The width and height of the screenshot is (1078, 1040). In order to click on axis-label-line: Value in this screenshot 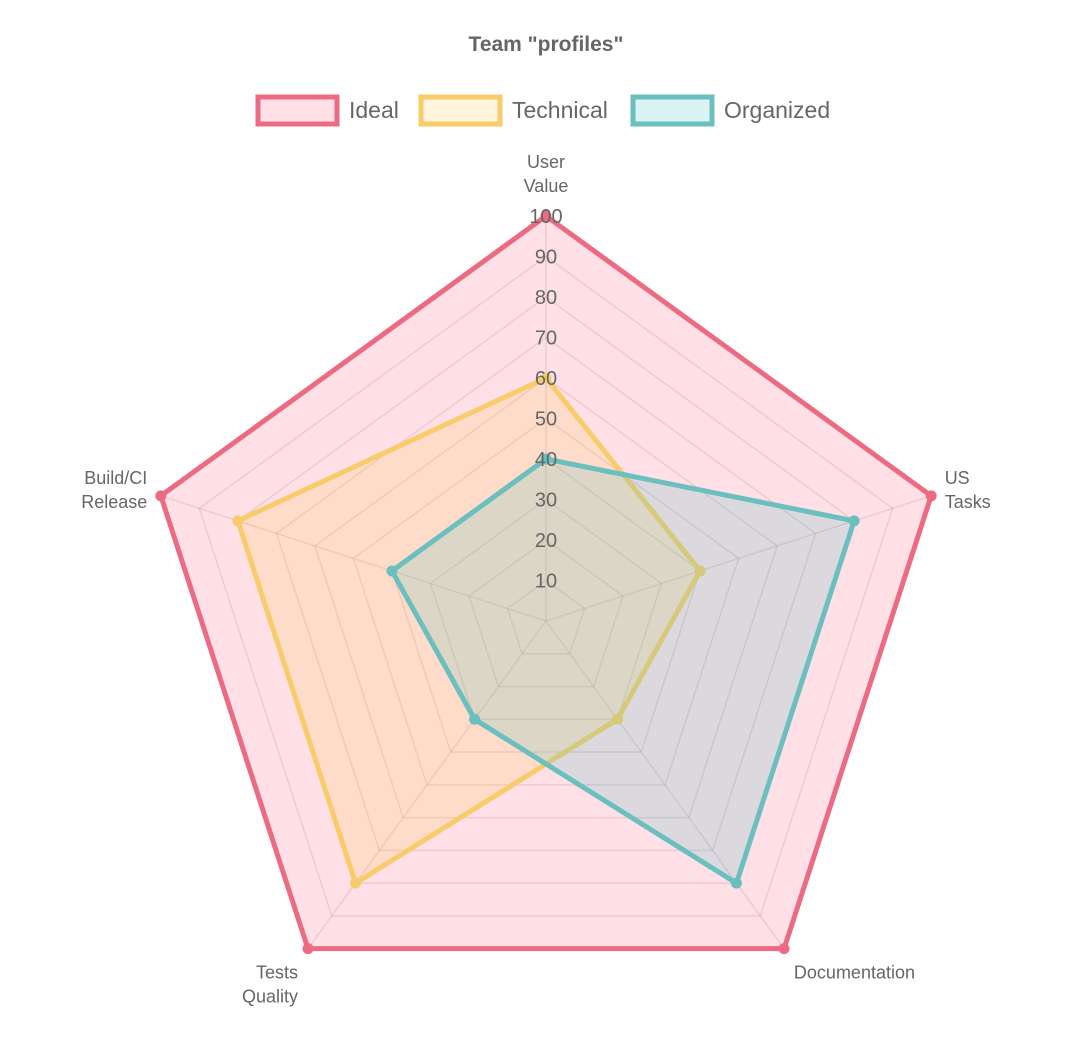, I will do `click(546, 186)`.